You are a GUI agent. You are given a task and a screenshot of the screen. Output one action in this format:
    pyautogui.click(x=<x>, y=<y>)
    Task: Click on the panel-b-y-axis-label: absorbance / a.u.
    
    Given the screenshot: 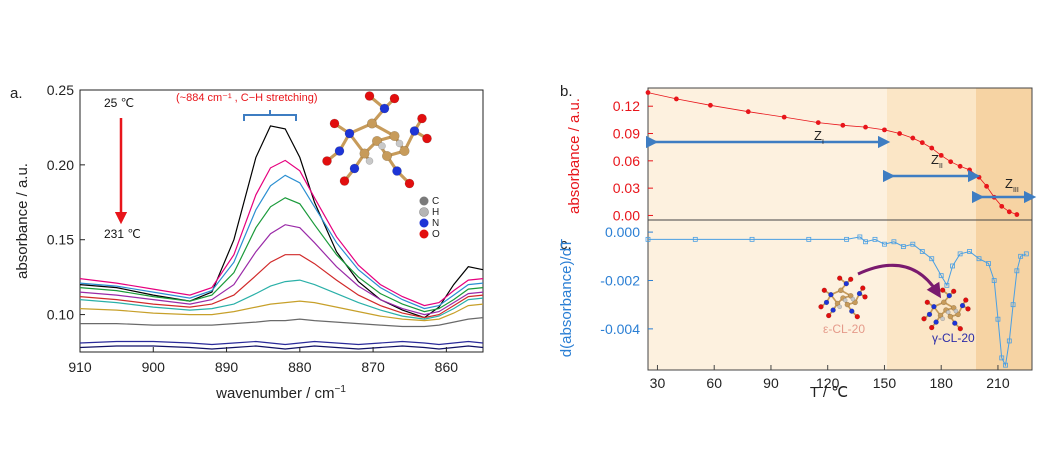 What is the action you would take?
    pyautogui.click(x=574, y=156)
    